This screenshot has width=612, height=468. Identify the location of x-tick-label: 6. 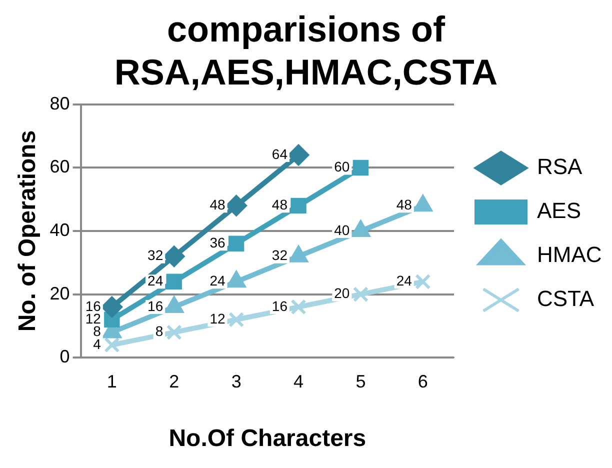
(423, 381).